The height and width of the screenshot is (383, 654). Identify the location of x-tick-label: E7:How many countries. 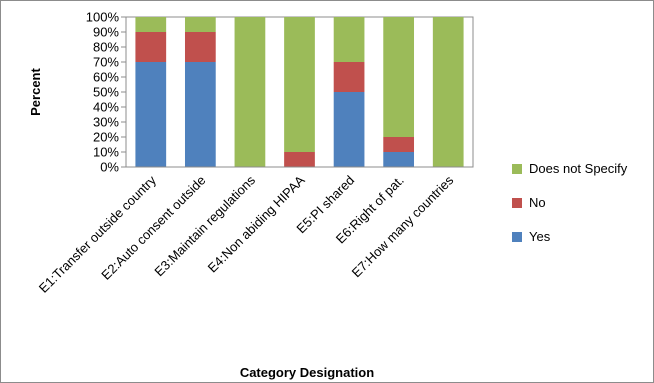
(403, 226).